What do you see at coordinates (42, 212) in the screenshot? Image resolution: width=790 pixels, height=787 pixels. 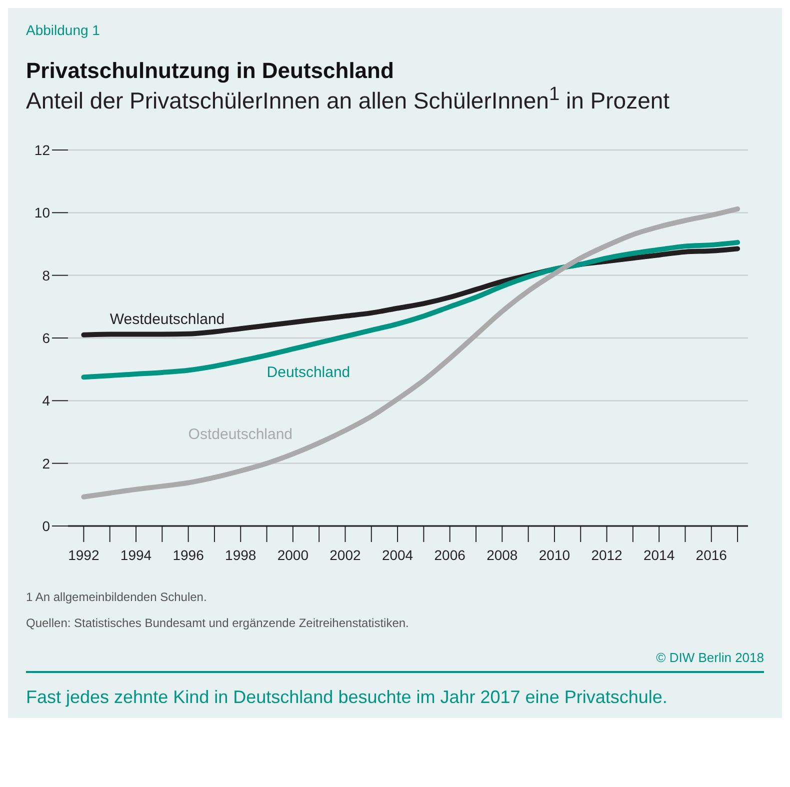 I see `y-tick-label: 10` at bounding box center [42, 212].